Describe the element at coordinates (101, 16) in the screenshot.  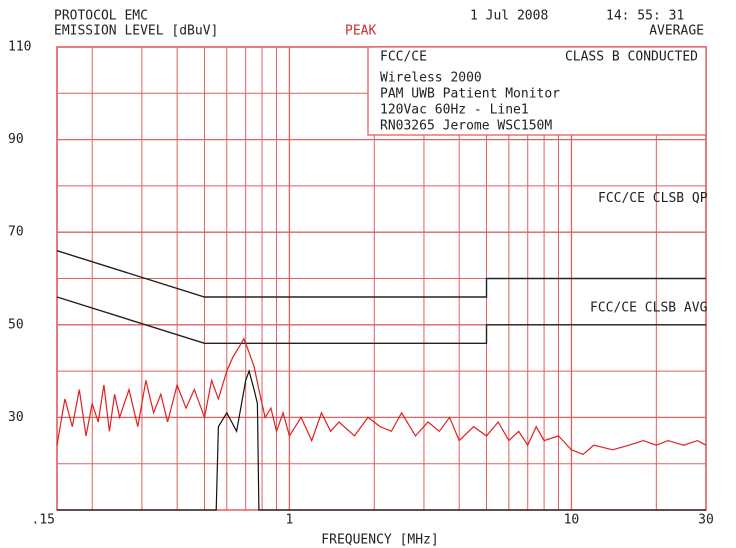
I see `header-protocol: PROTOCOL EMC` at that location.